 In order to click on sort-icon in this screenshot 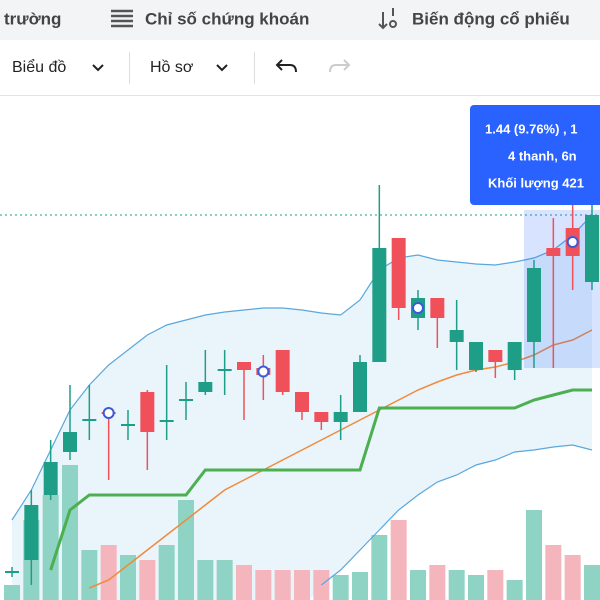, I will do `click(387, 19)`.